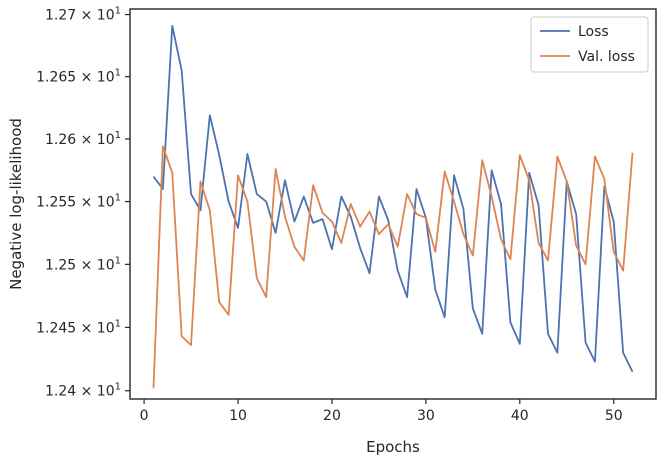  I want to click on x-axis: 0 10 20 30 40 50, so click(381, 411).